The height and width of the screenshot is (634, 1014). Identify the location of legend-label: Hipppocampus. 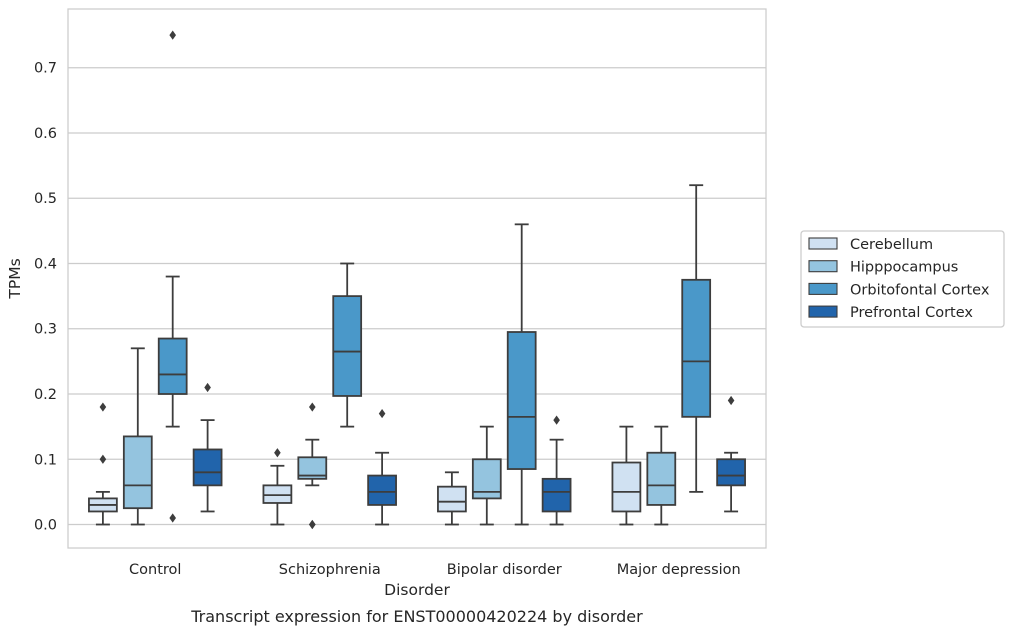
(904, 268).